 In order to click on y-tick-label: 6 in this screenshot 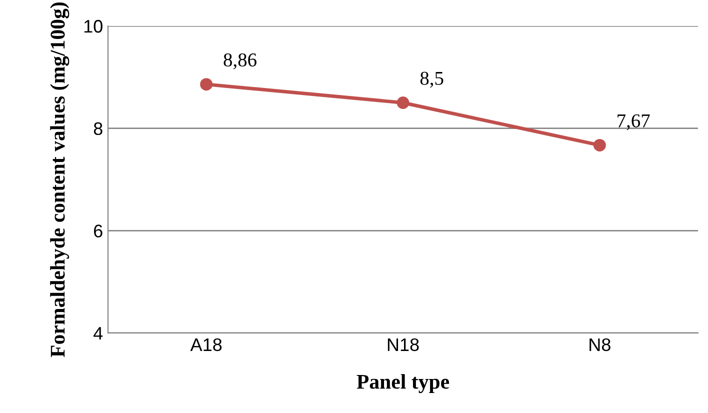, I will do `click(98, 231)`.